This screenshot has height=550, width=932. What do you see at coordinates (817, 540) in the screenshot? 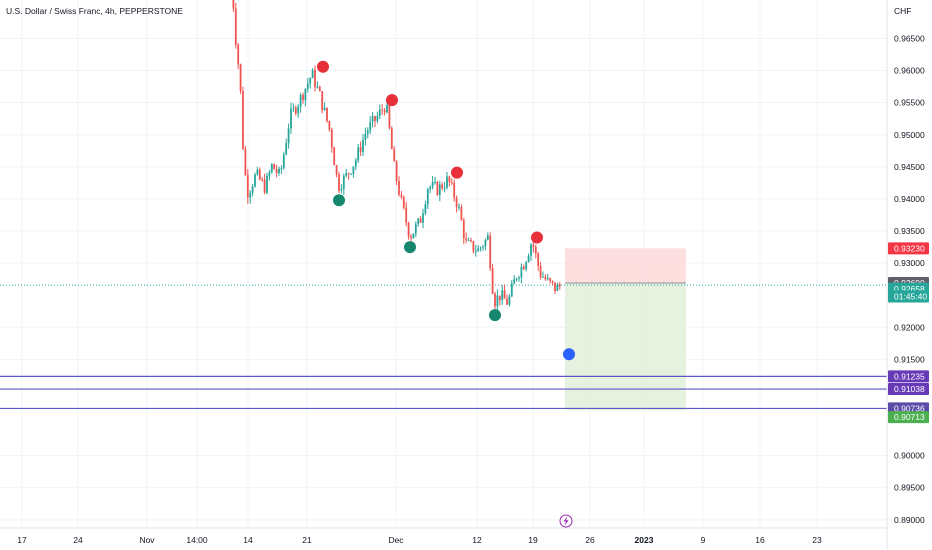
I see `x-tick-label: 23` at bounding box center [817, 540].